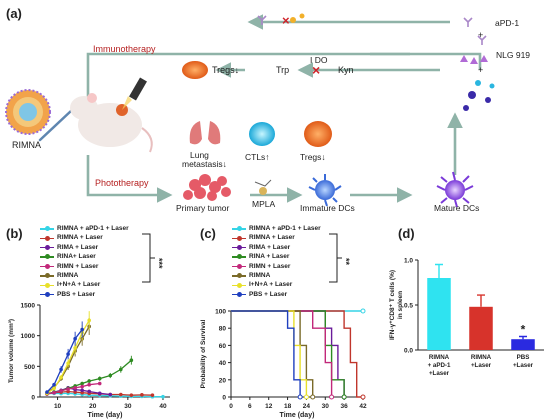 This screenshot has width=550, height=419. I want to click on panel-c-letter: (c), so click(208, 233).